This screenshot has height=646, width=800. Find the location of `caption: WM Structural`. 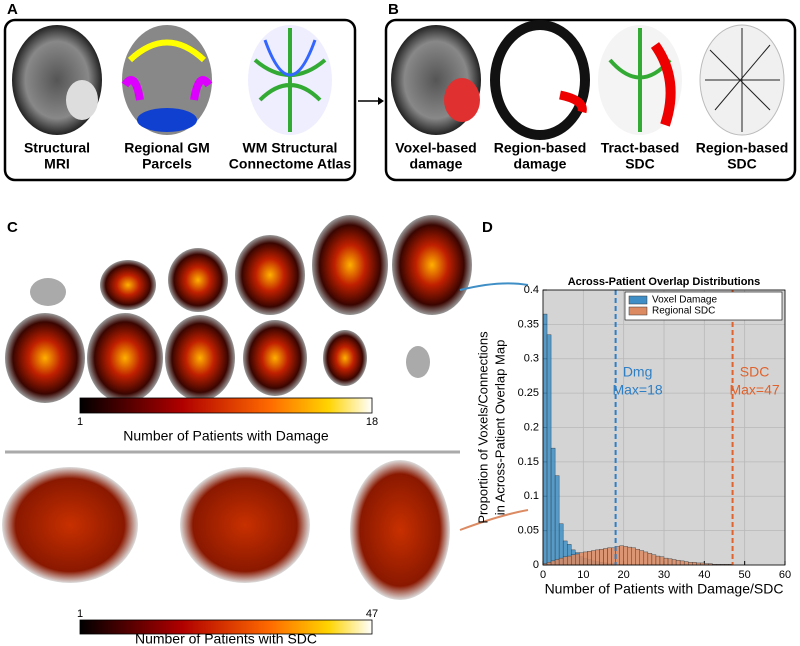

caption: WM Structural is located at coordinates (290, 148).